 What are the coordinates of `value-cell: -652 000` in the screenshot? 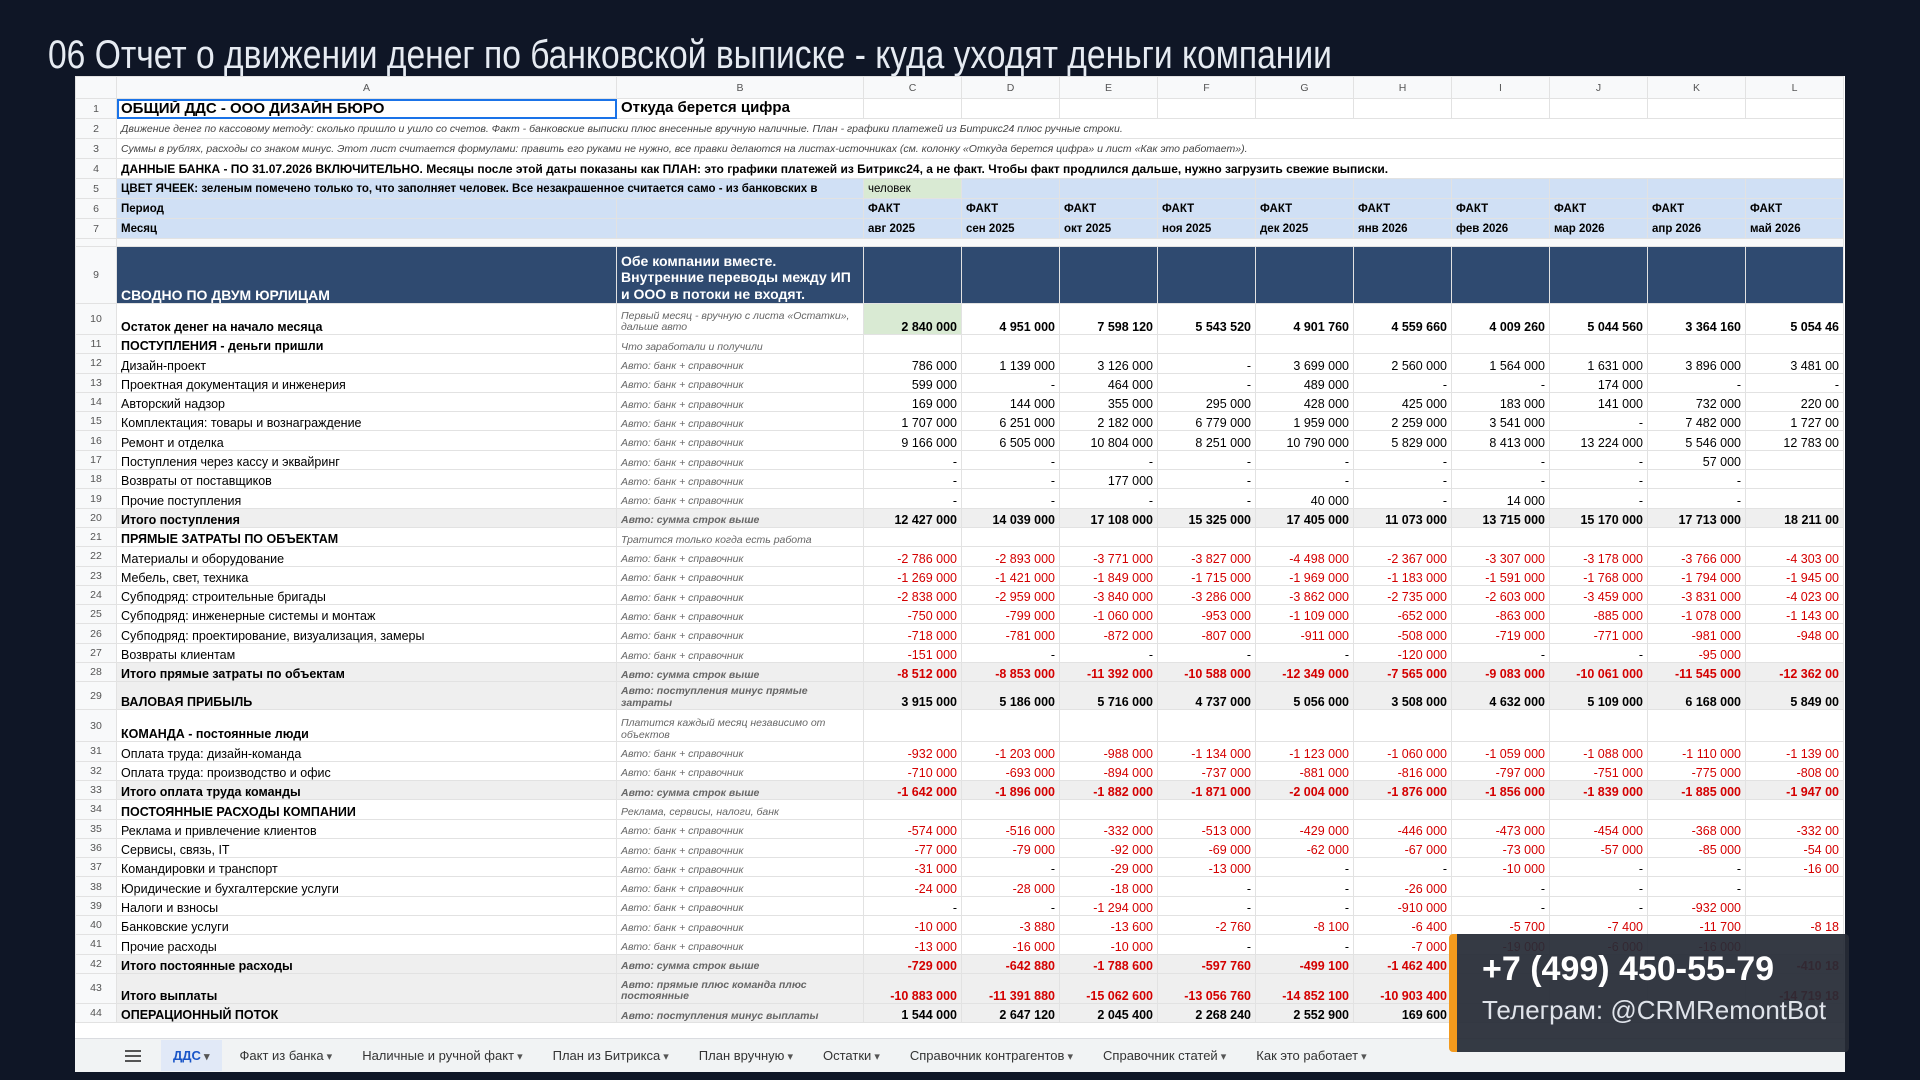 It's located at (1402, 614).